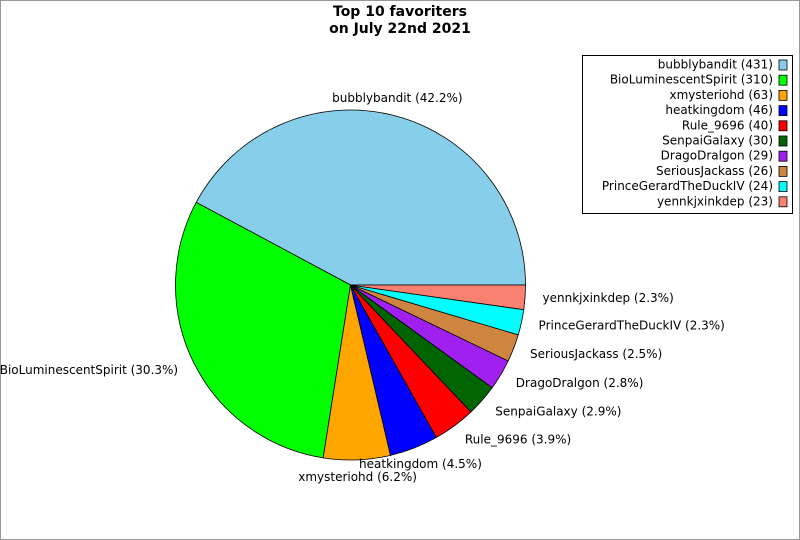 The width and height of the screenshot is (800, 540). Describe the element at coordinates (596, 354) in the screenshot. I see `slice-label: SeriousJackass (2.5%)` at that location.